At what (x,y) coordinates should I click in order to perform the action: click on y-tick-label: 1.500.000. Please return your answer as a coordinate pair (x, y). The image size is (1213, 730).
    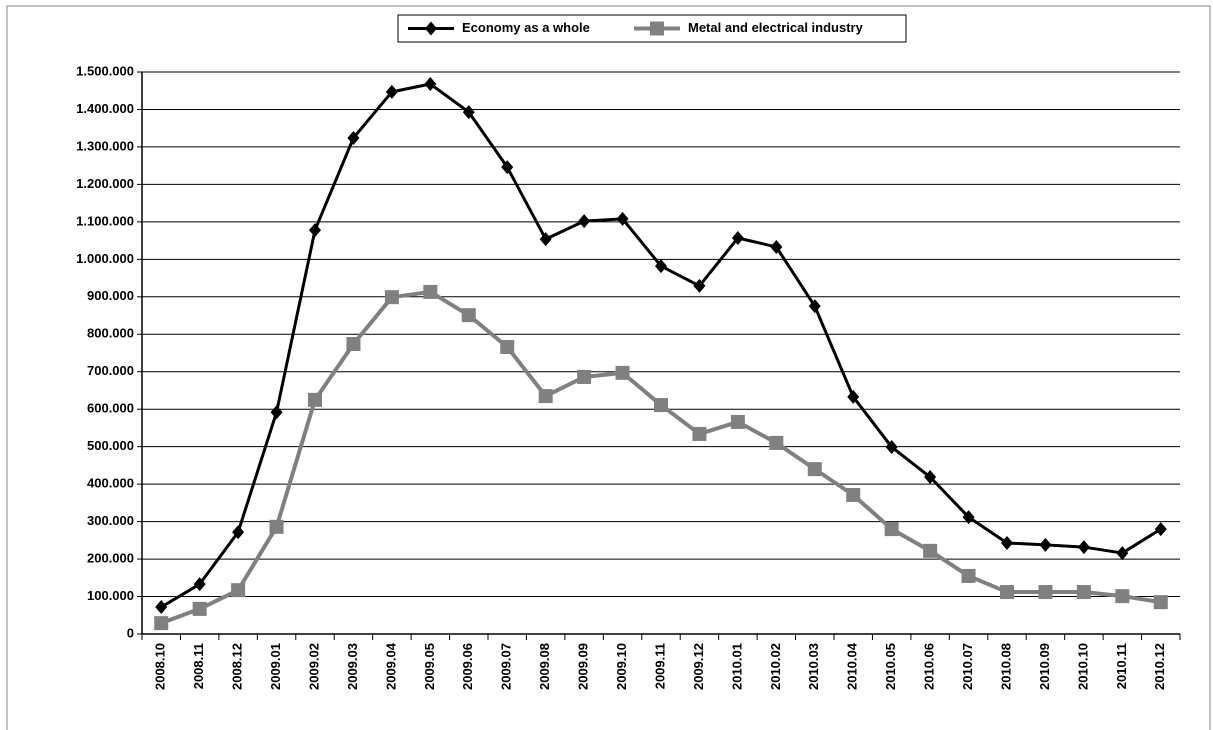
    Looking at the image, I should click on (105, 70).